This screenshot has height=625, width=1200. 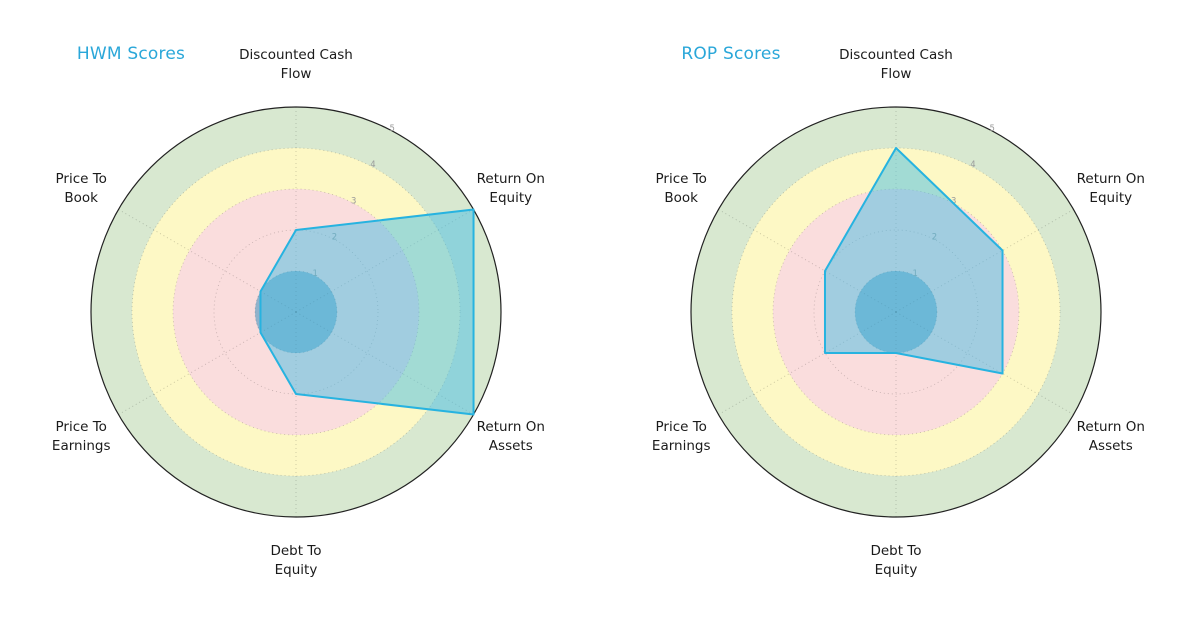 What do you see at coordinates (731, 54) in the screenshot?
I see `chart-title-rop: ROP Scores` at bounding box center [731, 54].